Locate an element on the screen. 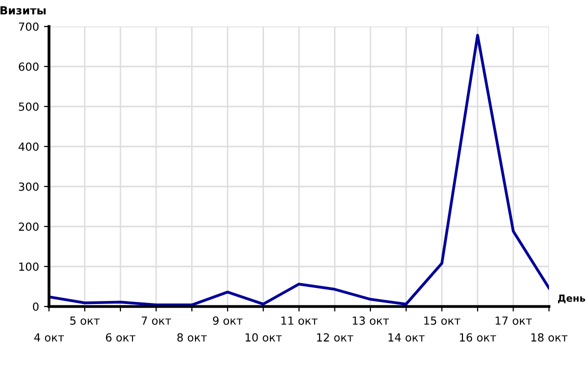  x-tick-label: 4 окт is located at coordinates (49, 337).